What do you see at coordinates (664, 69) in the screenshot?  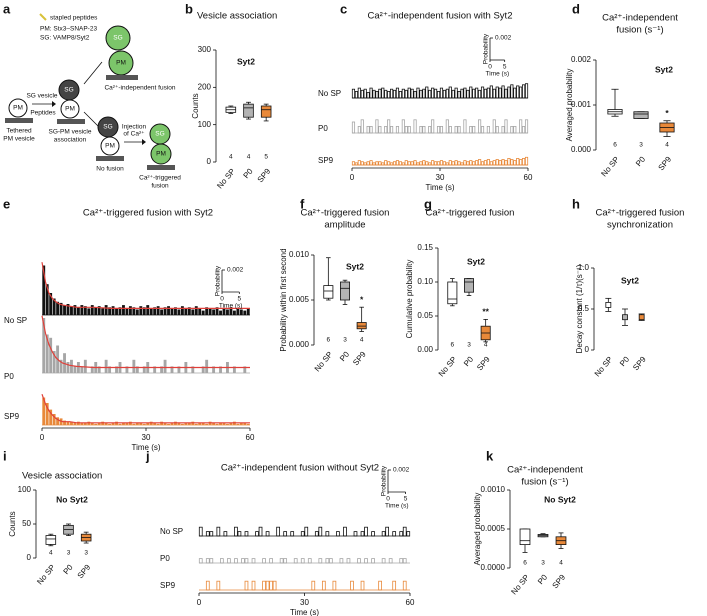 I see `panel-label: Syt2` at bounding box center [664, 69].